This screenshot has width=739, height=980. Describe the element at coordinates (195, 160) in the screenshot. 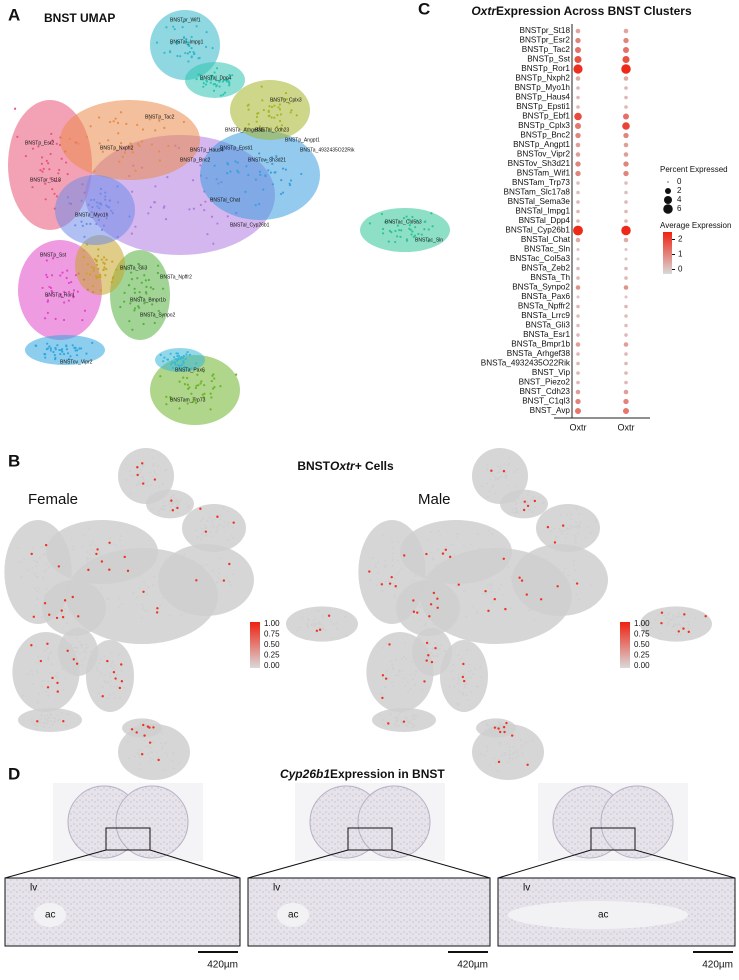

I see `cluster-label: BNSTp_Bnc2` at that location.